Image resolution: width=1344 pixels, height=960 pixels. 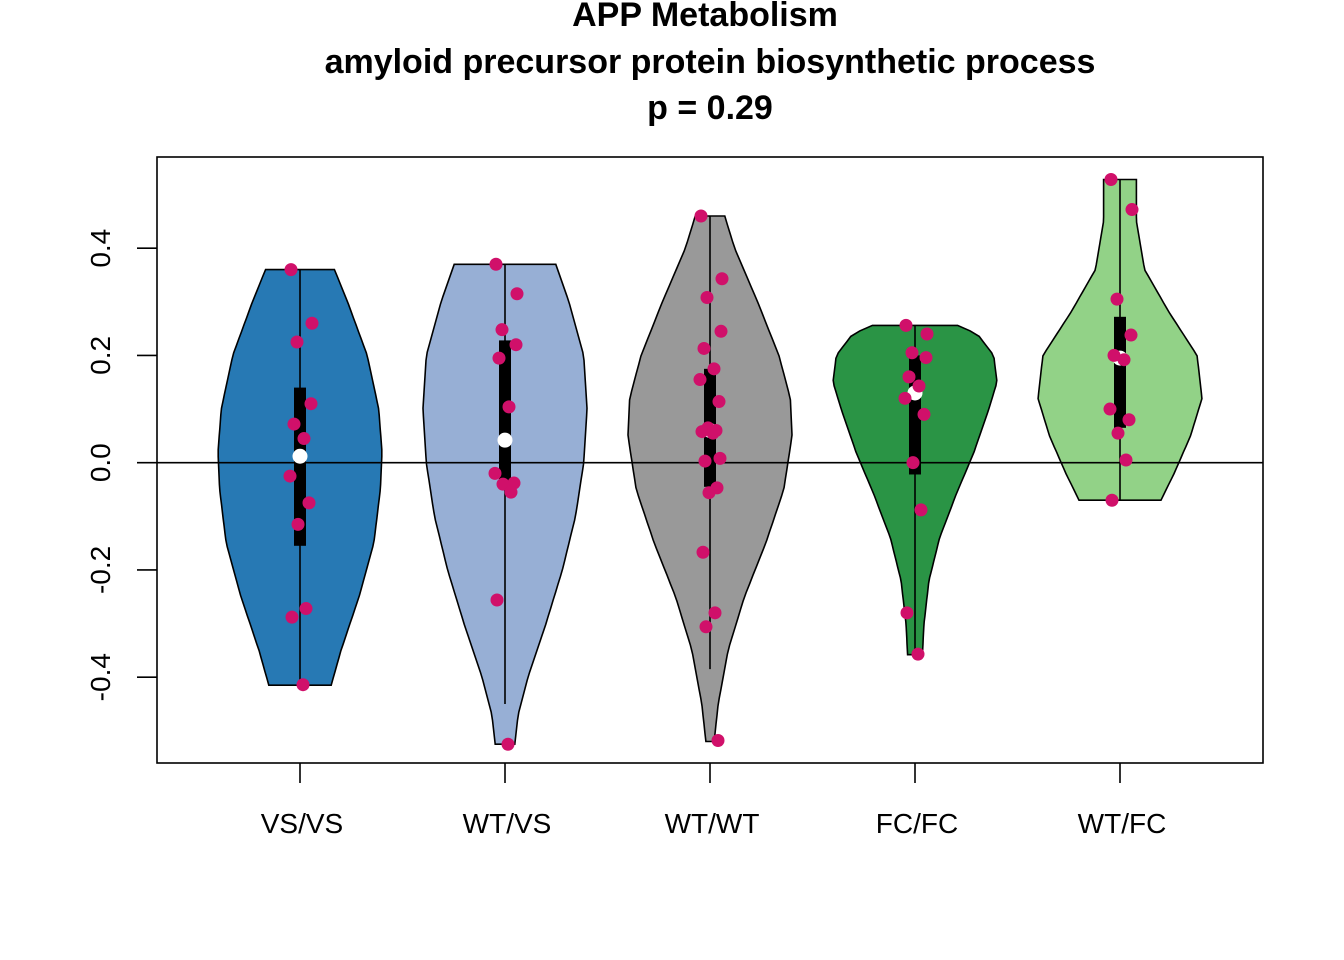 What do you see at coordinates (1122, 823) in the screenshot?
I see `x-tick-label: WT/FC` at bounding box center [1122, 823].